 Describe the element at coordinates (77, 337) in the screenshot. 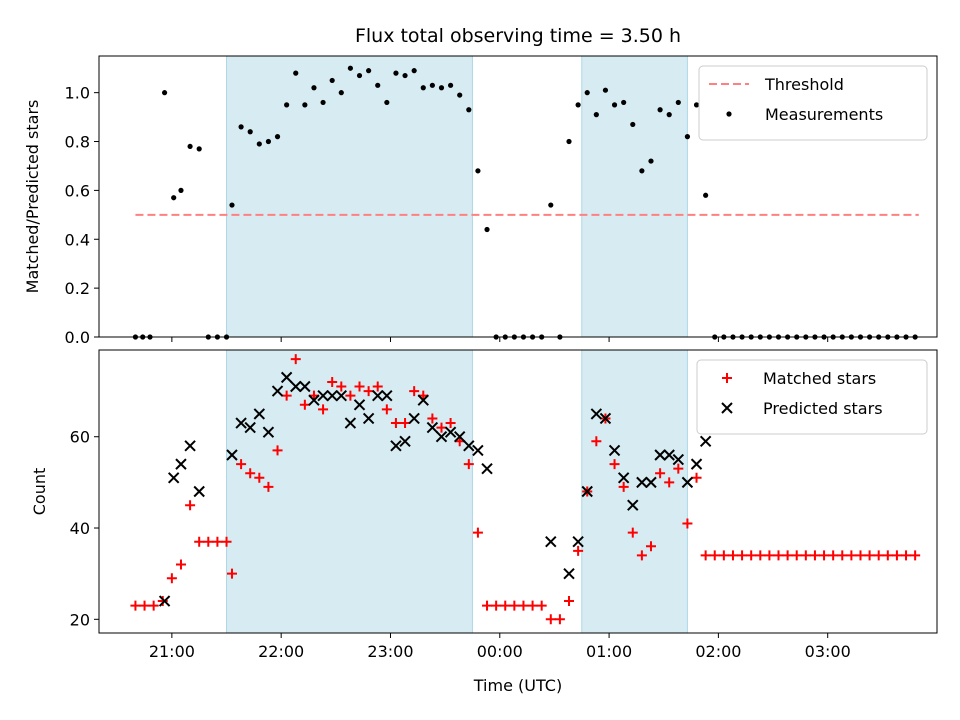

I see `y-tick-label: 0.0` at that location.